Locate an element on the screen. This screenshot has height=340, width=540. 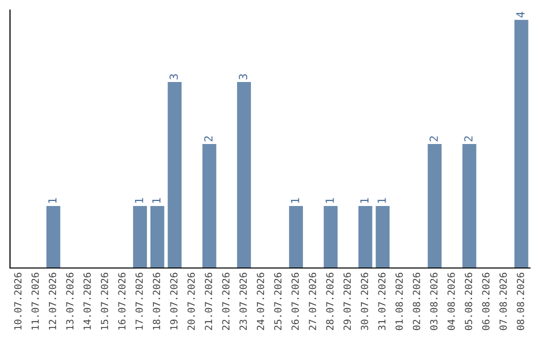
x-tick-label: 12.07.2026 is located at coordinates (52, 301).